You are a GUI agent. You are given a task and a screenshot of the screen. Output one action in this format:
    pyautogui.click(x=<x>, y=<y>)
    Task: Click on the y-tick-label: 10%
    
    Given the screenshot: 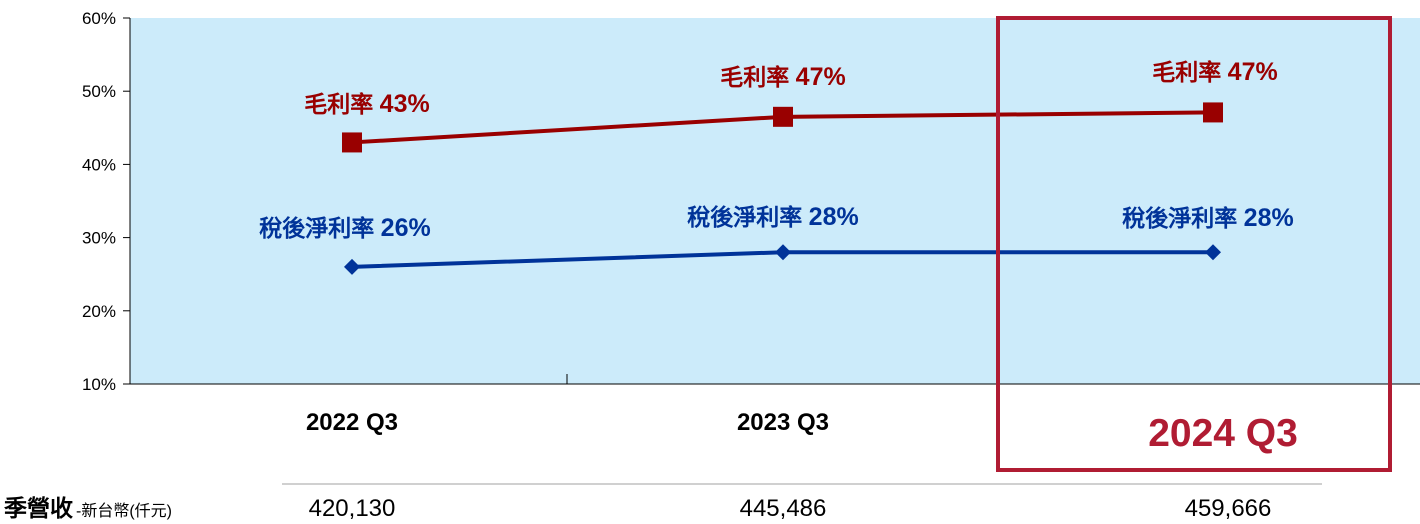 What is the action you would take?
    pyautogui.click(x=99, y=384)
    